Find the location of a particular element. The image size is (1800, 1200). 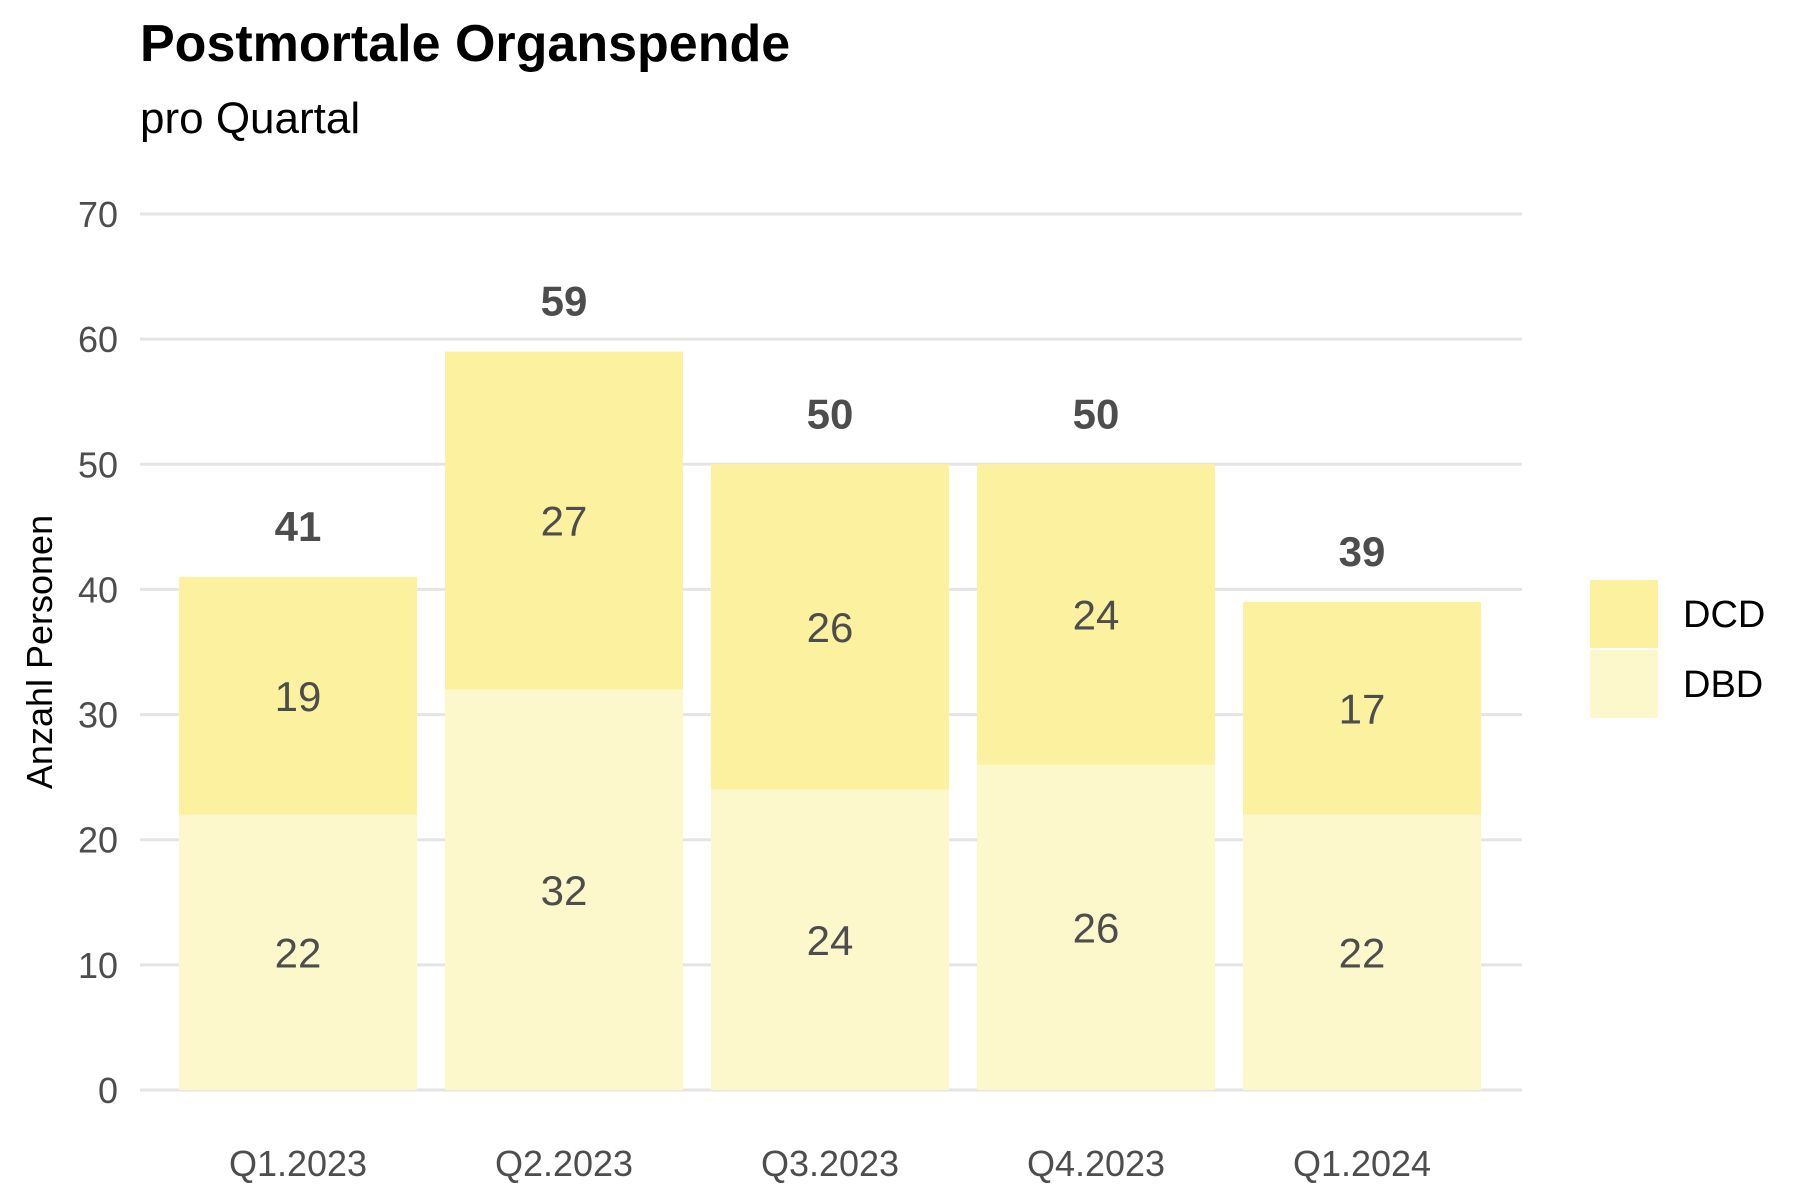

x-axis-ticks: Q1.2023 Q2.2023 Q3.2023 Q4.2023 Q1.2024 is located at coordinates (830, 1163).